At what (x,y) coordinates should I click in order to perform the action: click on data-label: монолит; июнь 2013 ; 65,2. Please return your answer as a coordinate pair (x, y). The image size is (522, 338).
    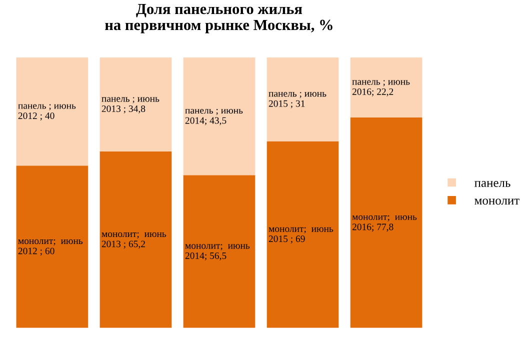
    Looking at the image, I should click on (134, 240).